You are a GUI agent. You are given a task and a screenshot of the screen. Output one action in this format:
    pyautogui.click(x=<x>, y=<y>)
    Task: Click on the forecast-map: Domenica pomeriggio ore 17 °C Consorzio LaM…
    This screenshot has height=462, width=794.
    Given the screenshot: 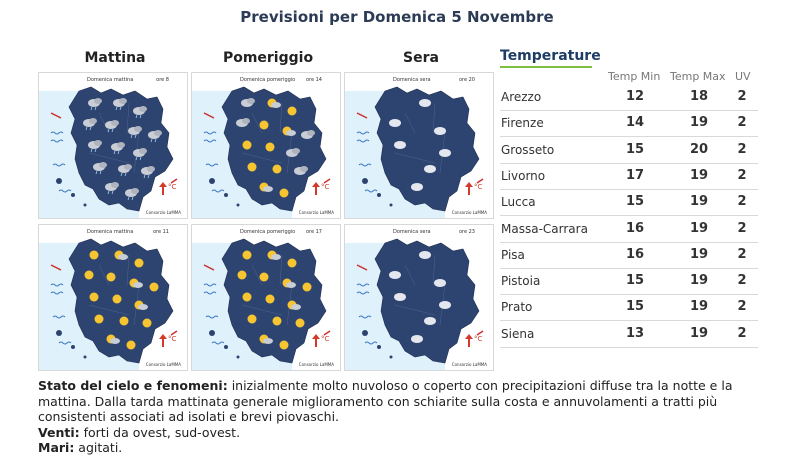 What is the action you would take?
    pyautogui.click(x=266, y=297)
    